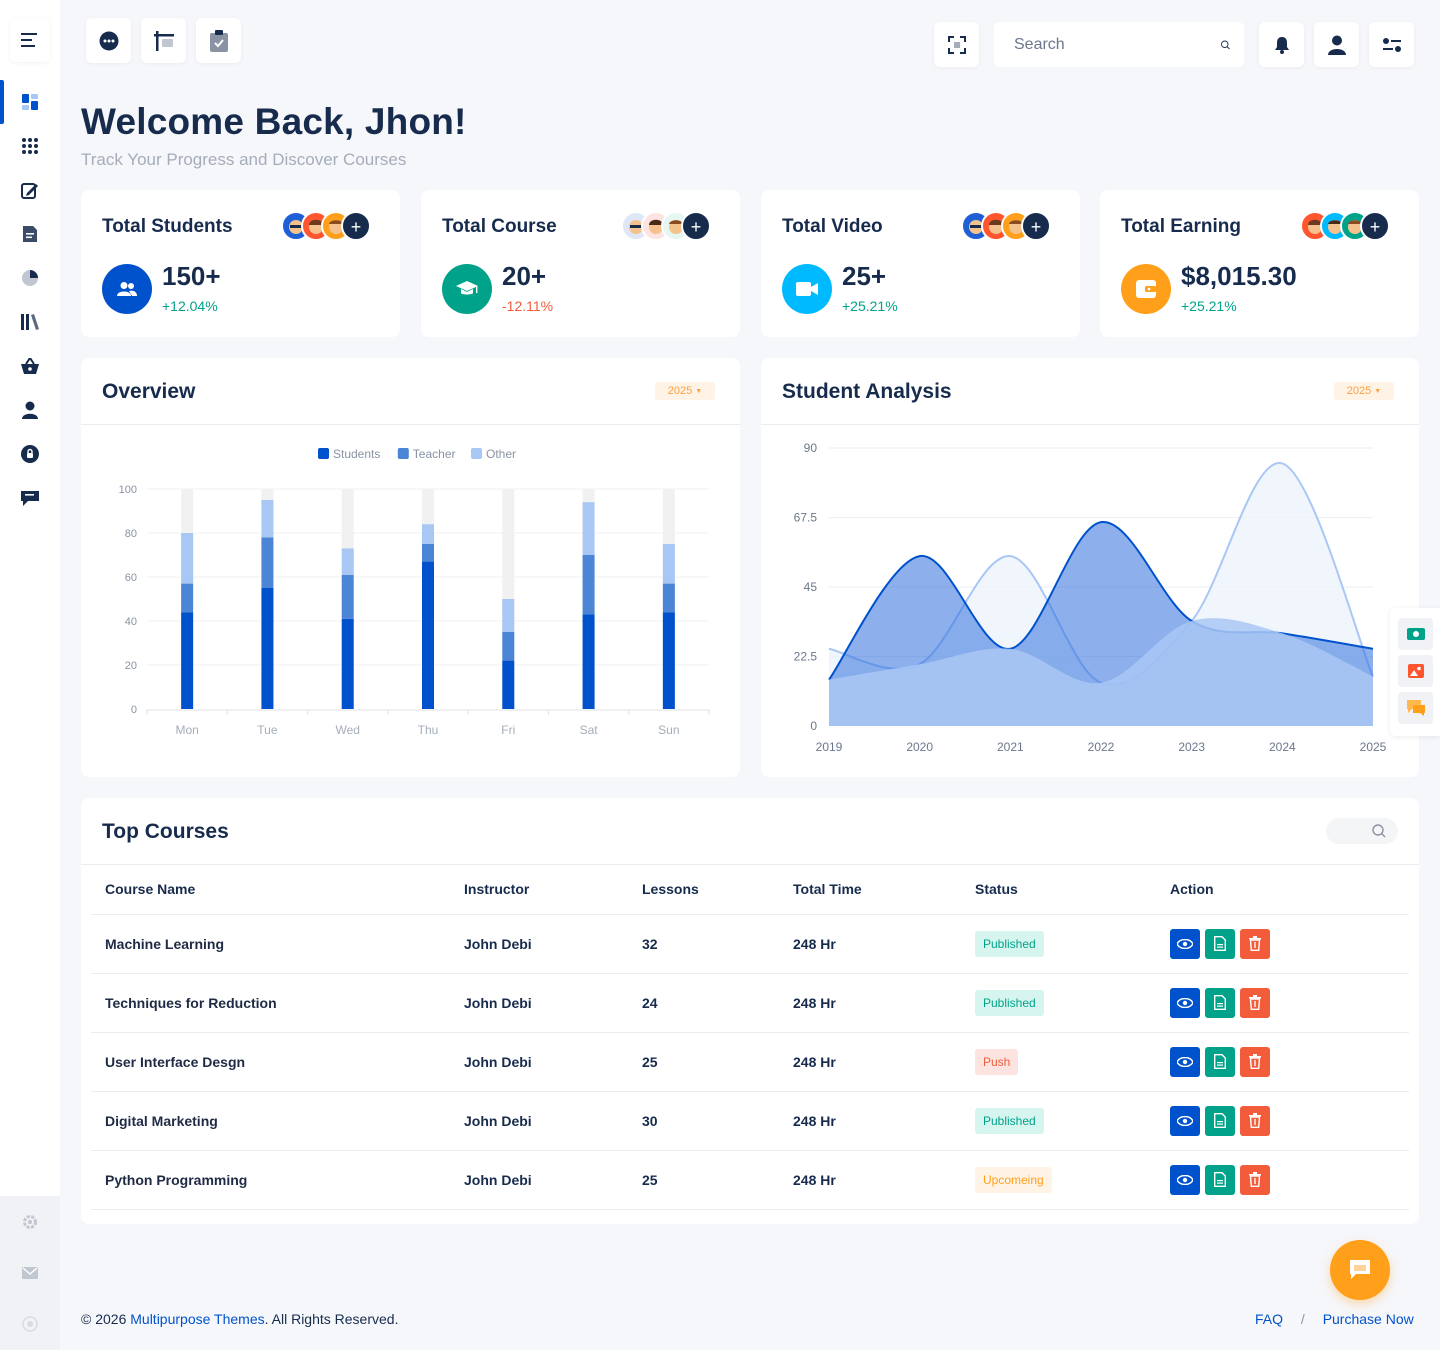  Describe the element at coordinates (1146, 289) in the screenshot. I see `wallet-icon` at that location.